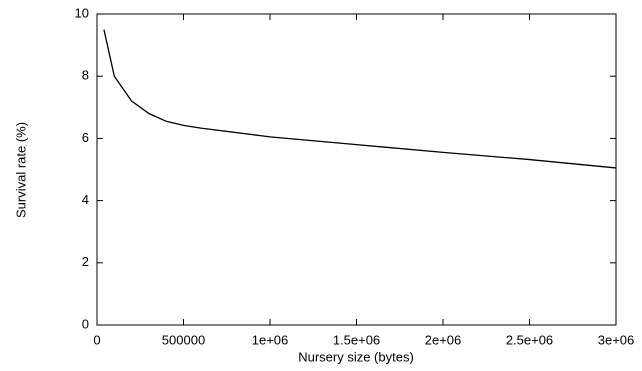  What do you see at coordinates (270, 339) in the screenshot?
I see `x-tick-label: 1e+06` at bounding box center [270, 339].